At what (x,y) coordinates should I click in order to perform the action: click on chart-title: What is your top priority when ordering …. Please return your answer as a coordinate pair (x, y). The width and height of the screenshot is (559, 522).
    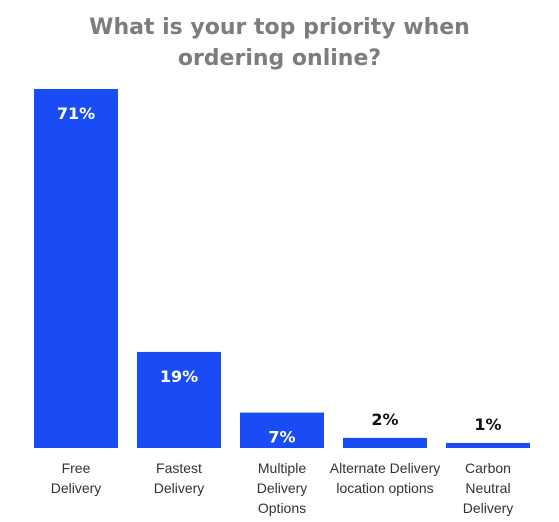
    Looking at the image, I should click on (279, 43).